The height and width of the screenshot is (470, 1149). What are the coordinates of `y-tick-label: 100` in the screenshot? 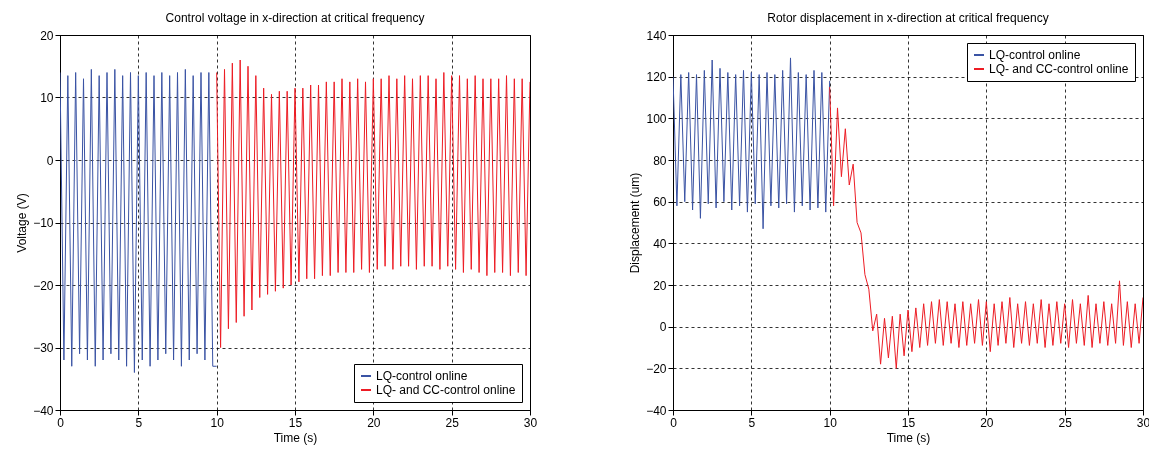 It's located at (656, 118).